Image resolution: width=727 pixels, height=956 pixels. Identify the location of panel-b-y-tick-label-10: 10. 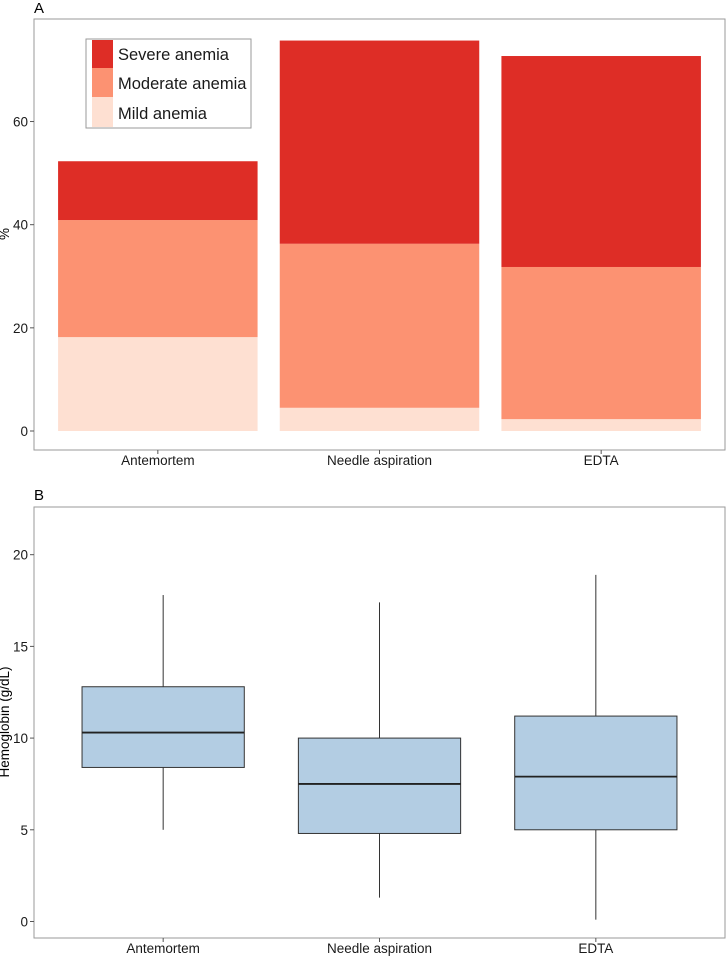
(20, 738).